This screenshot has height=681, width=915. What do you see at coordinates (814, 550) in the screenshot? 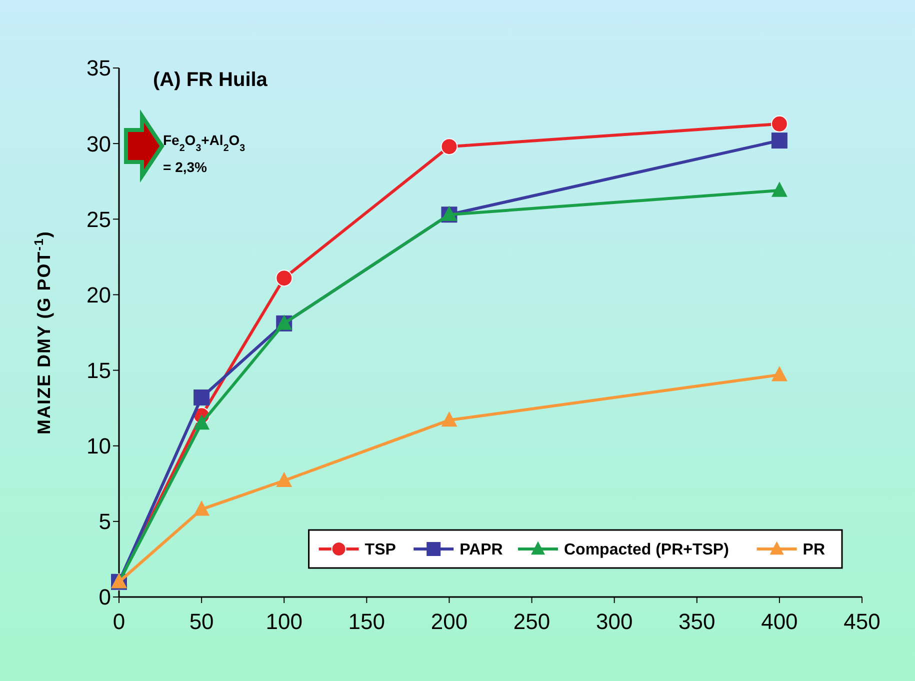
I see `legend-label: PR` at bounding box center [814, 550].